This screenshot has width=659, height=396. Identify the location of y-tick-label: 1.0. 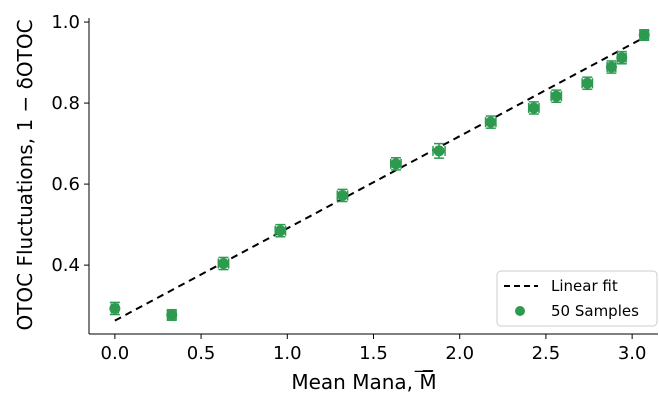
(65, 22).